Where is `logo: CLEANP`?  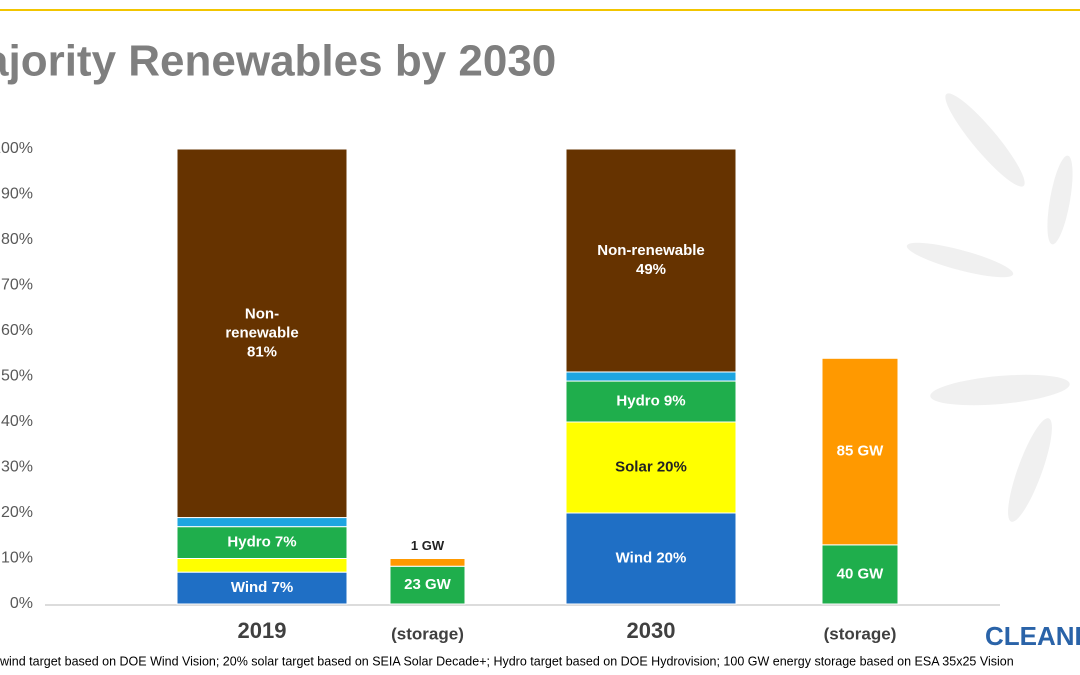 logo: CLEANP is located at coordinates (1032, 636).